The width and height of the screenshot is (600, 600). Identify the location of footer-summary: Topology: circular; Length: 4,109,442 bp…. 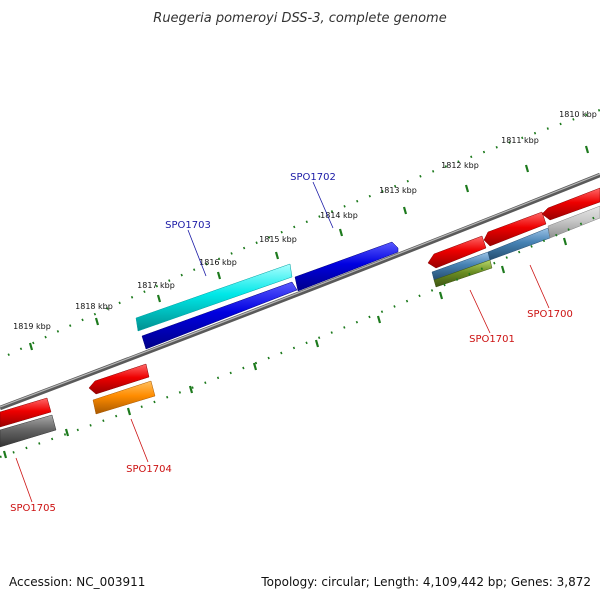
(425, 582).